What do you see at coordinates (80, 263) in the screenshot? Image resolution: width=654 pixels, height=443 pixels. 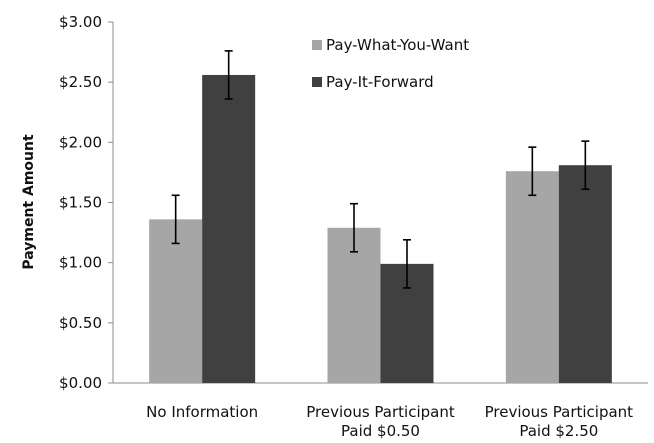 I see `y-tick-label: $1.00` at bounding box center [80, 263].